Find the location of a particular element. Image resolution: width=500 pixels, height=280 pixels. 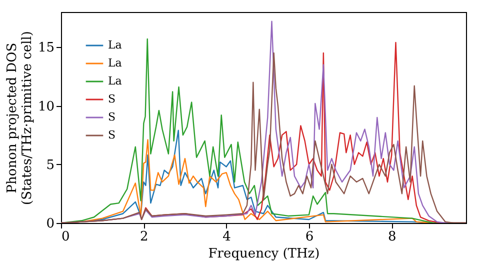

x-tick-label: 4 is located at coordinates (226, 237).